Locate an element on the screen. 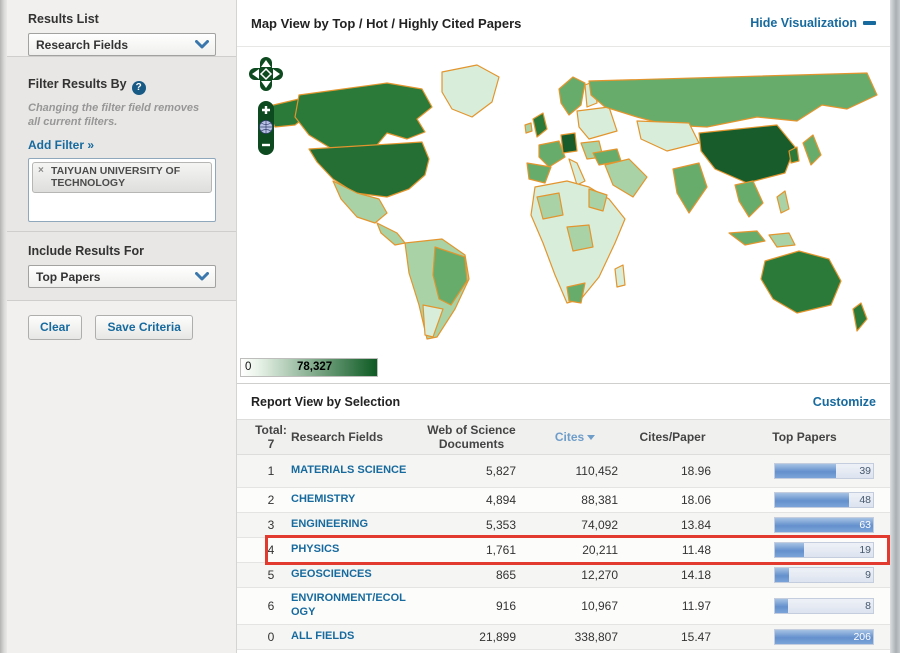 Image resolution: width=900 pixels, height=653 pixels. research-field-link: PHYSICS is located at coordinates (315, 549).